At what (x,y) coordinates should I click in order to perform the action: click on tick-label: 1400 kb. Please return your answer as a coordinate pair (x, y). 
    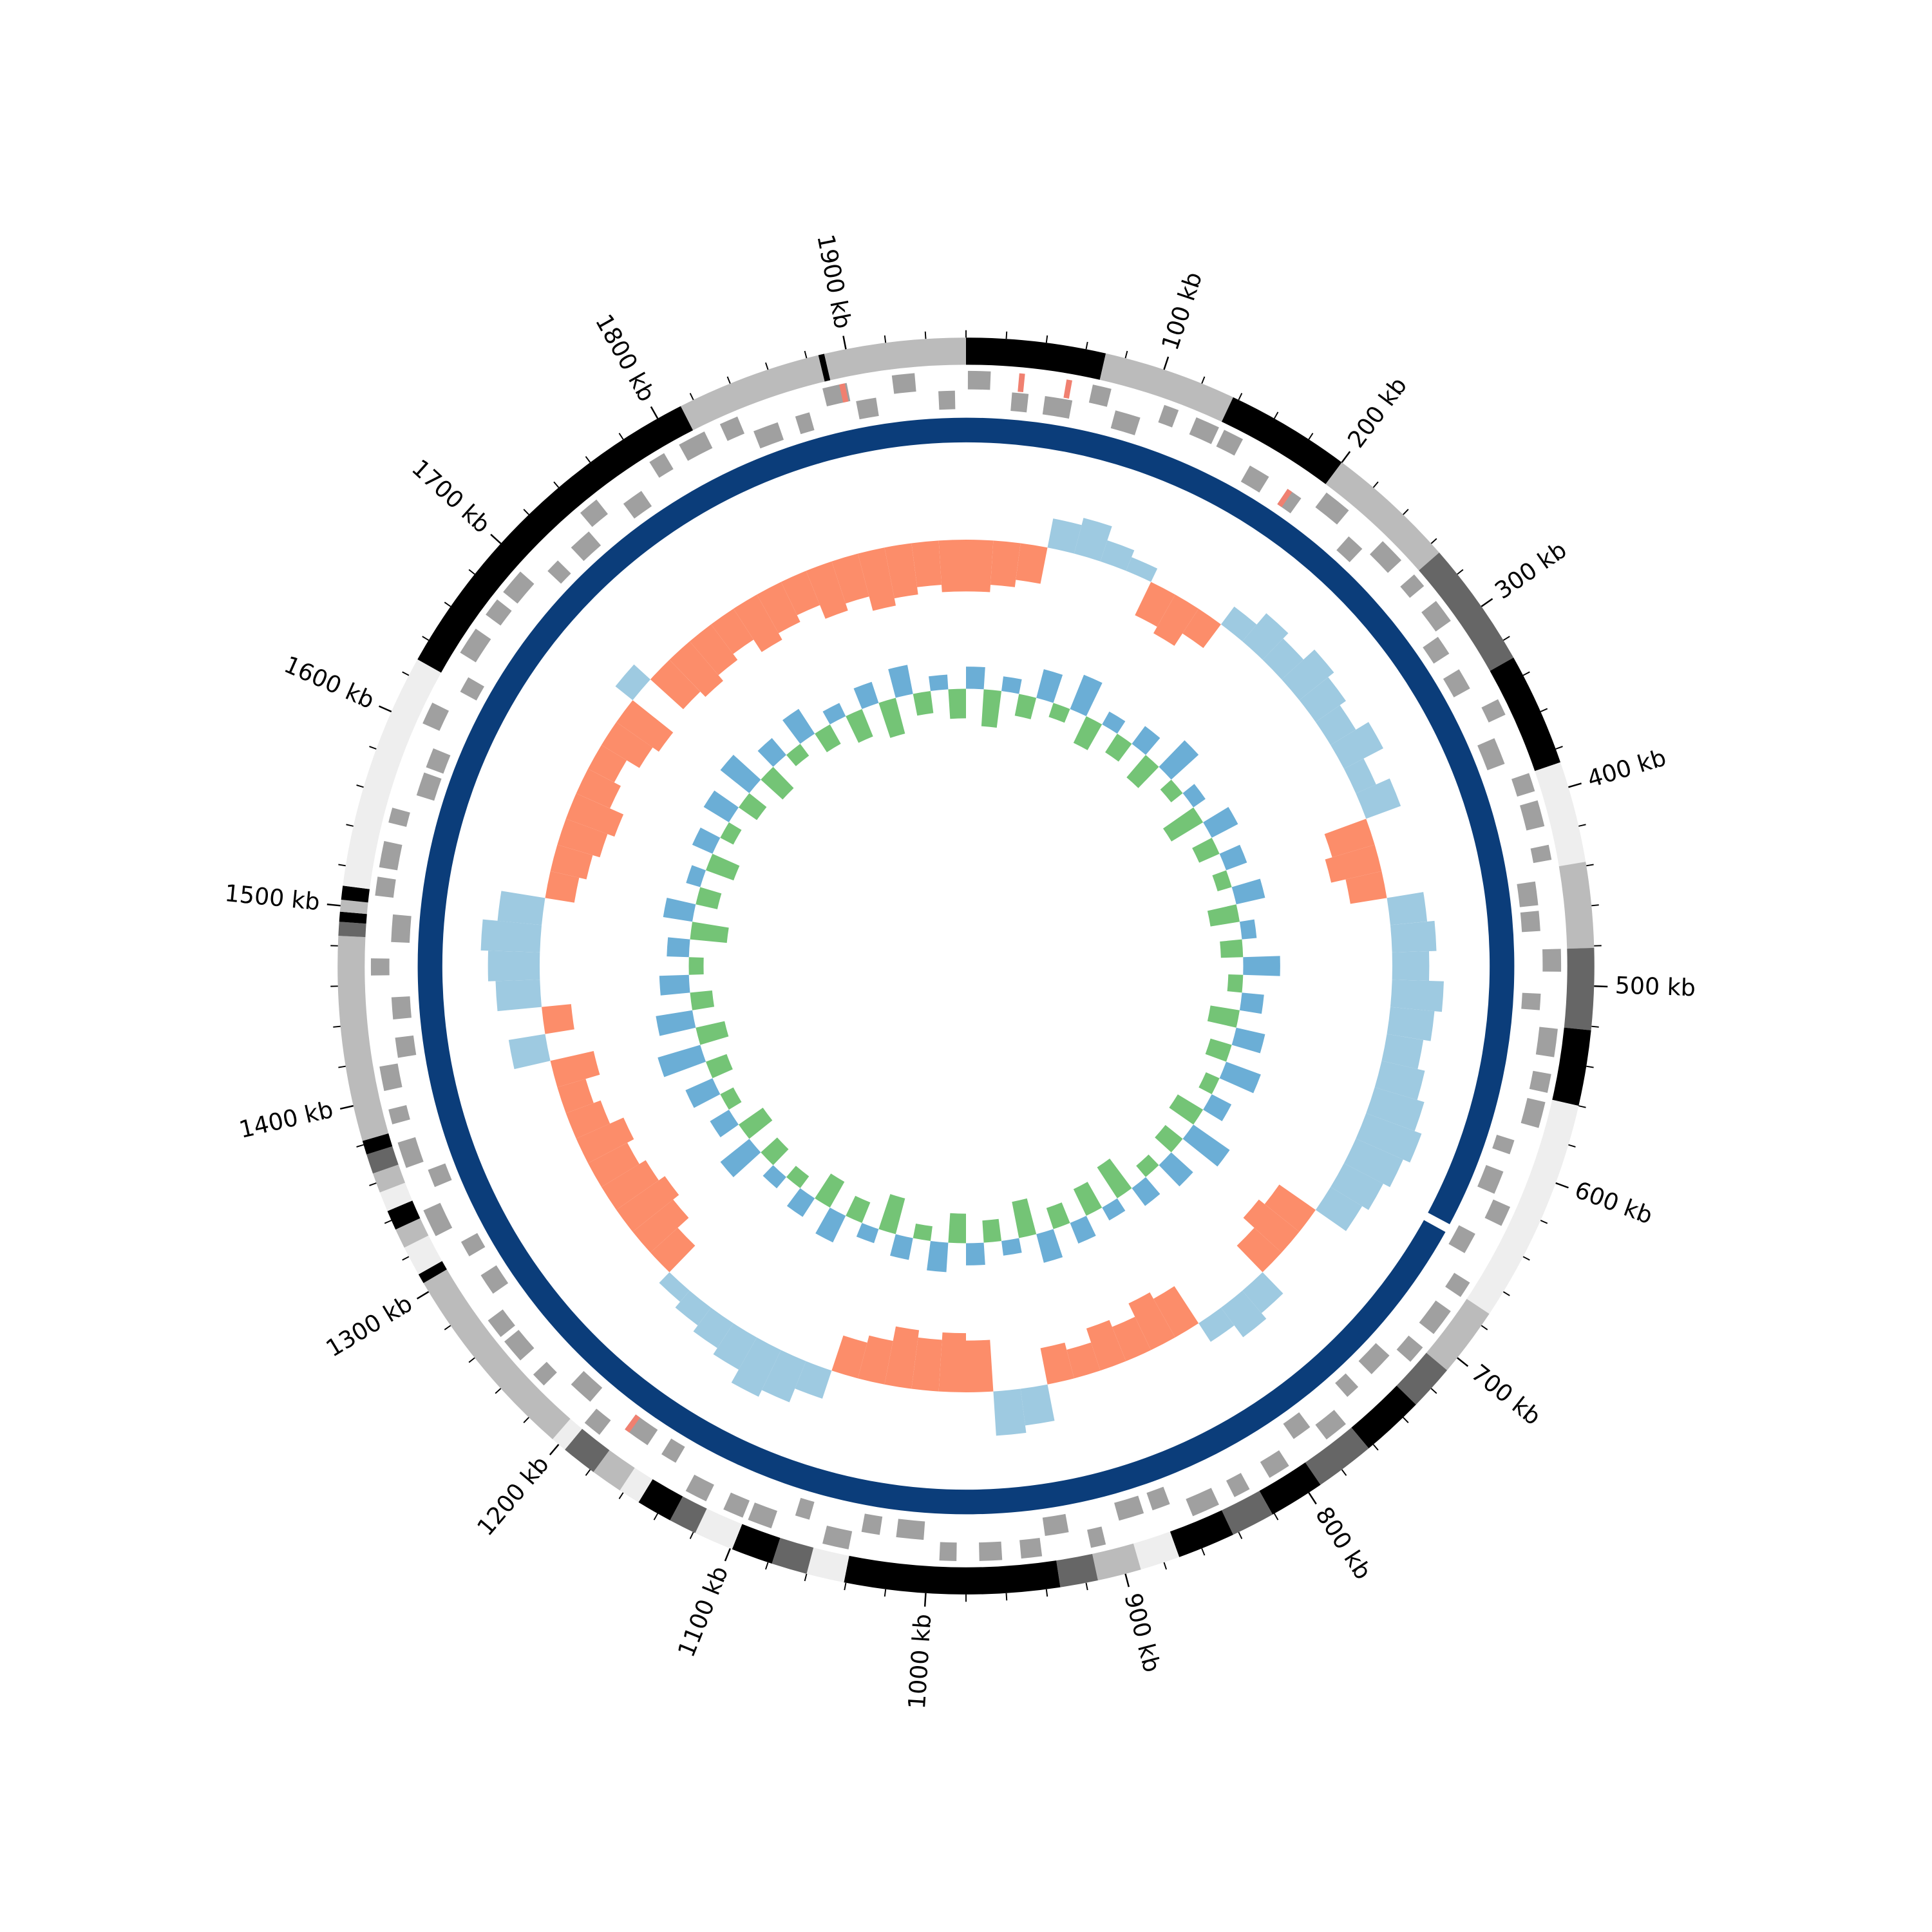
    Looking at the image, I should click on (286, 1119).